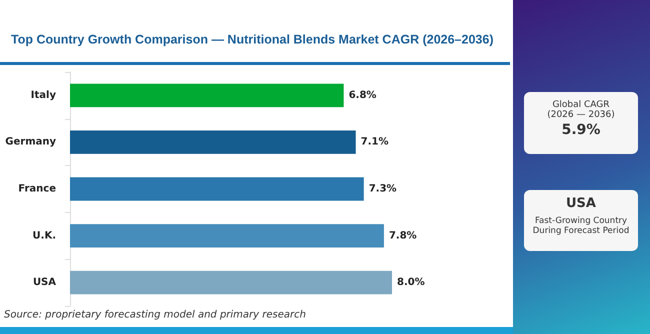  Describe the element at coordinates (30, 142) in the screenshot. I see `y-tick-label: Germany` at that location.